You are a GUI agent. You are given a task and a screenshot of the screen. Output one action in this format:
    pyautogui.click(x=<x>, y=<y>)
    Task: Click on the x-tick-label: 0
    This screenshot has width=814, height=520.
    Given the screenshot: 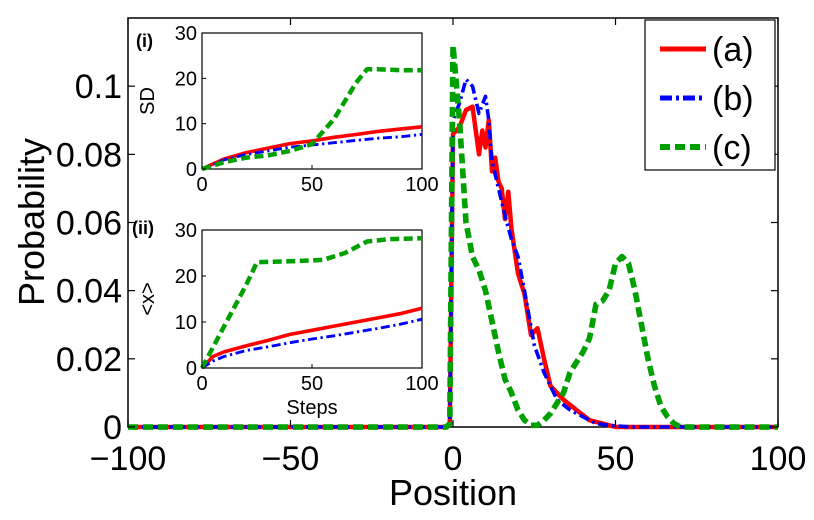 What is the action you would take?
    pyautogui.click(x=453, y=459)
    